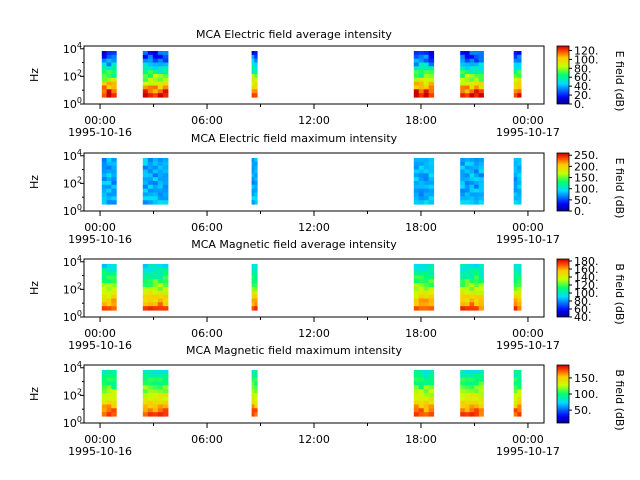 This screenshot has height=480, width=640. Describe the element at coordinates (586, 50) in the screenshot. I see `colorbar-tick-label: 120.` at that location.